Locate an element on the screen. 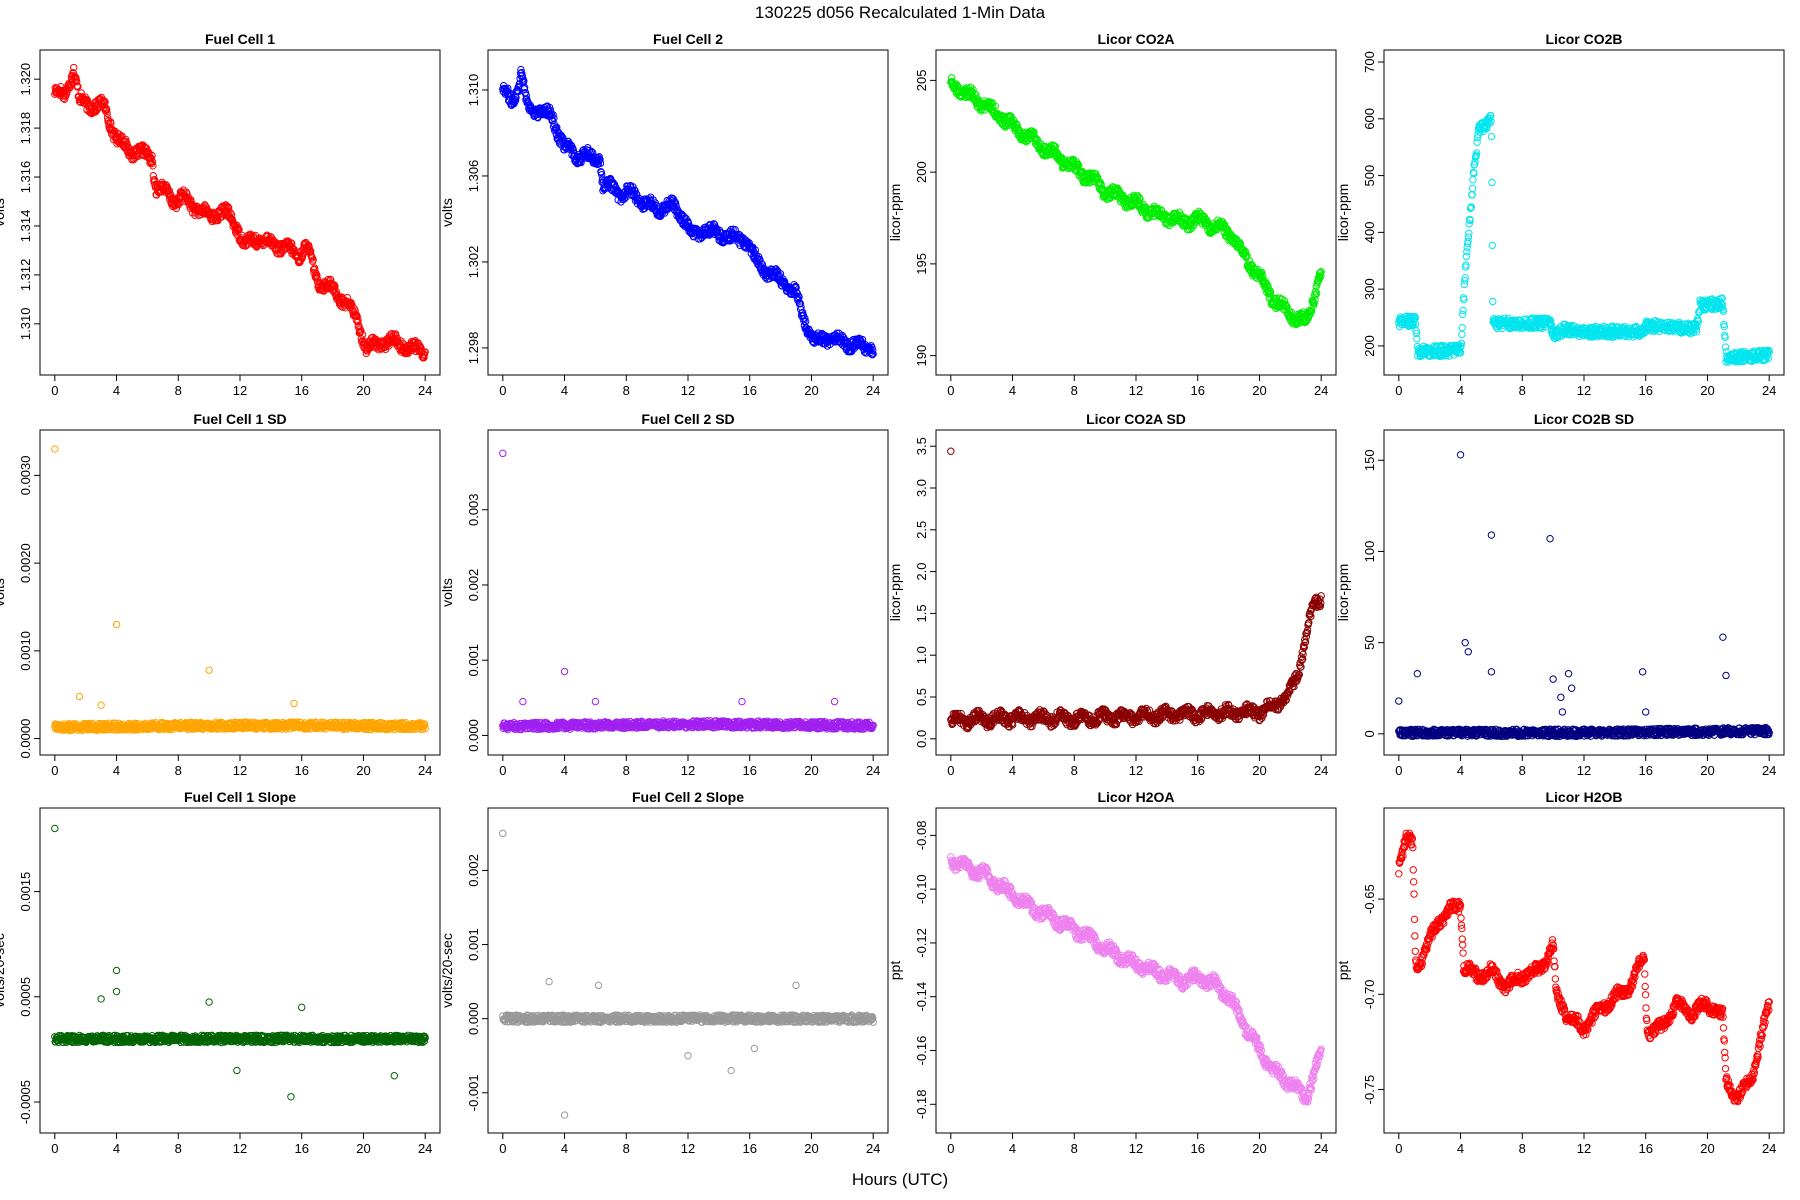 The width and height of the screenshot is (1800, 1200). y-tick-label: 0.003 is located at coordinates (473, 509).